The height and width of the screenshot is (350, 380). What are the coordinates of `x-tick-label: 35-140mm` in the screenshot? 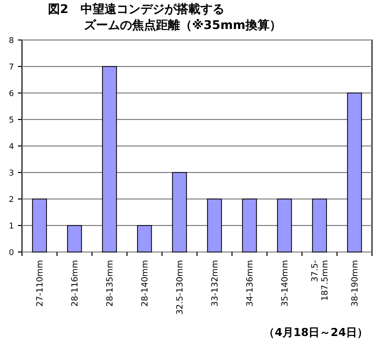 It's located at (285, 283).